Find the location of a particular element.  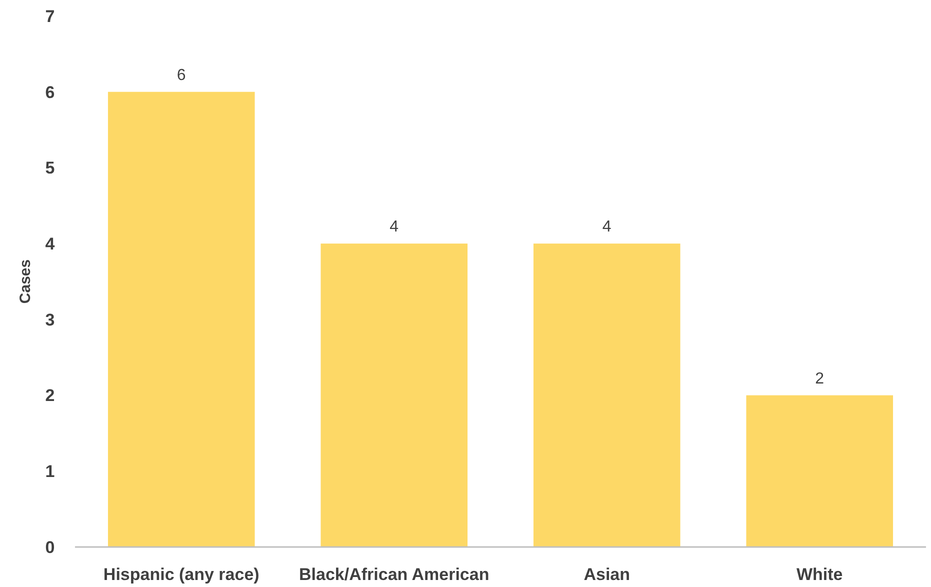

x-tick-label: Asian is located at coordinates (607, 574).